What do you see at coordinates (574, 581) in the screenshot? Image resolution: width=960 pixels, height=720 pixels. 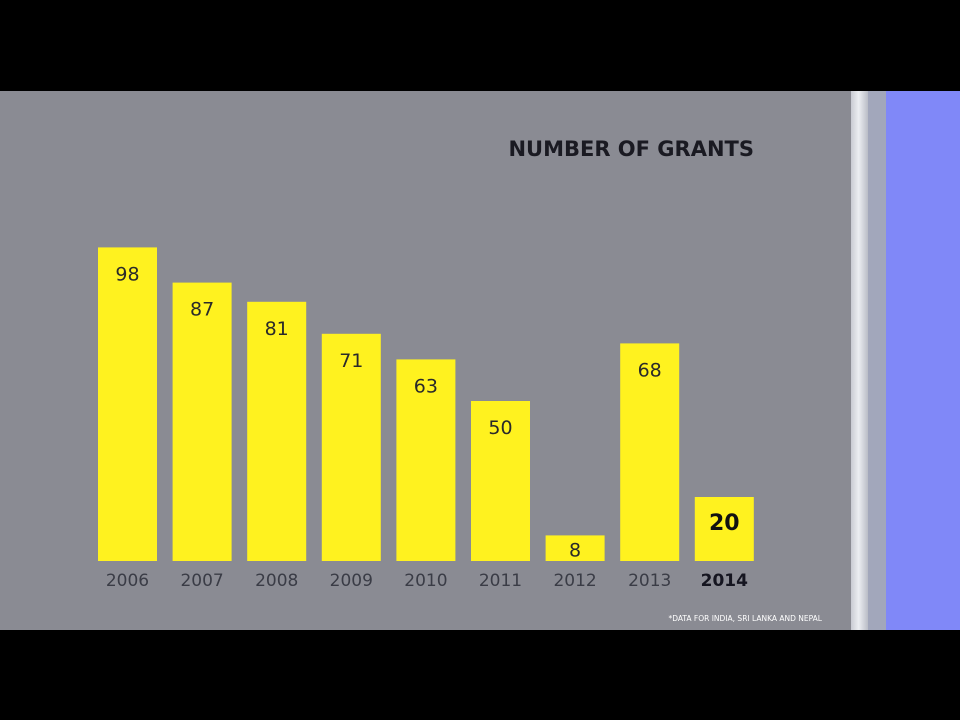 I see `x-tick-label: 2012` at bounding box center [574, 581].